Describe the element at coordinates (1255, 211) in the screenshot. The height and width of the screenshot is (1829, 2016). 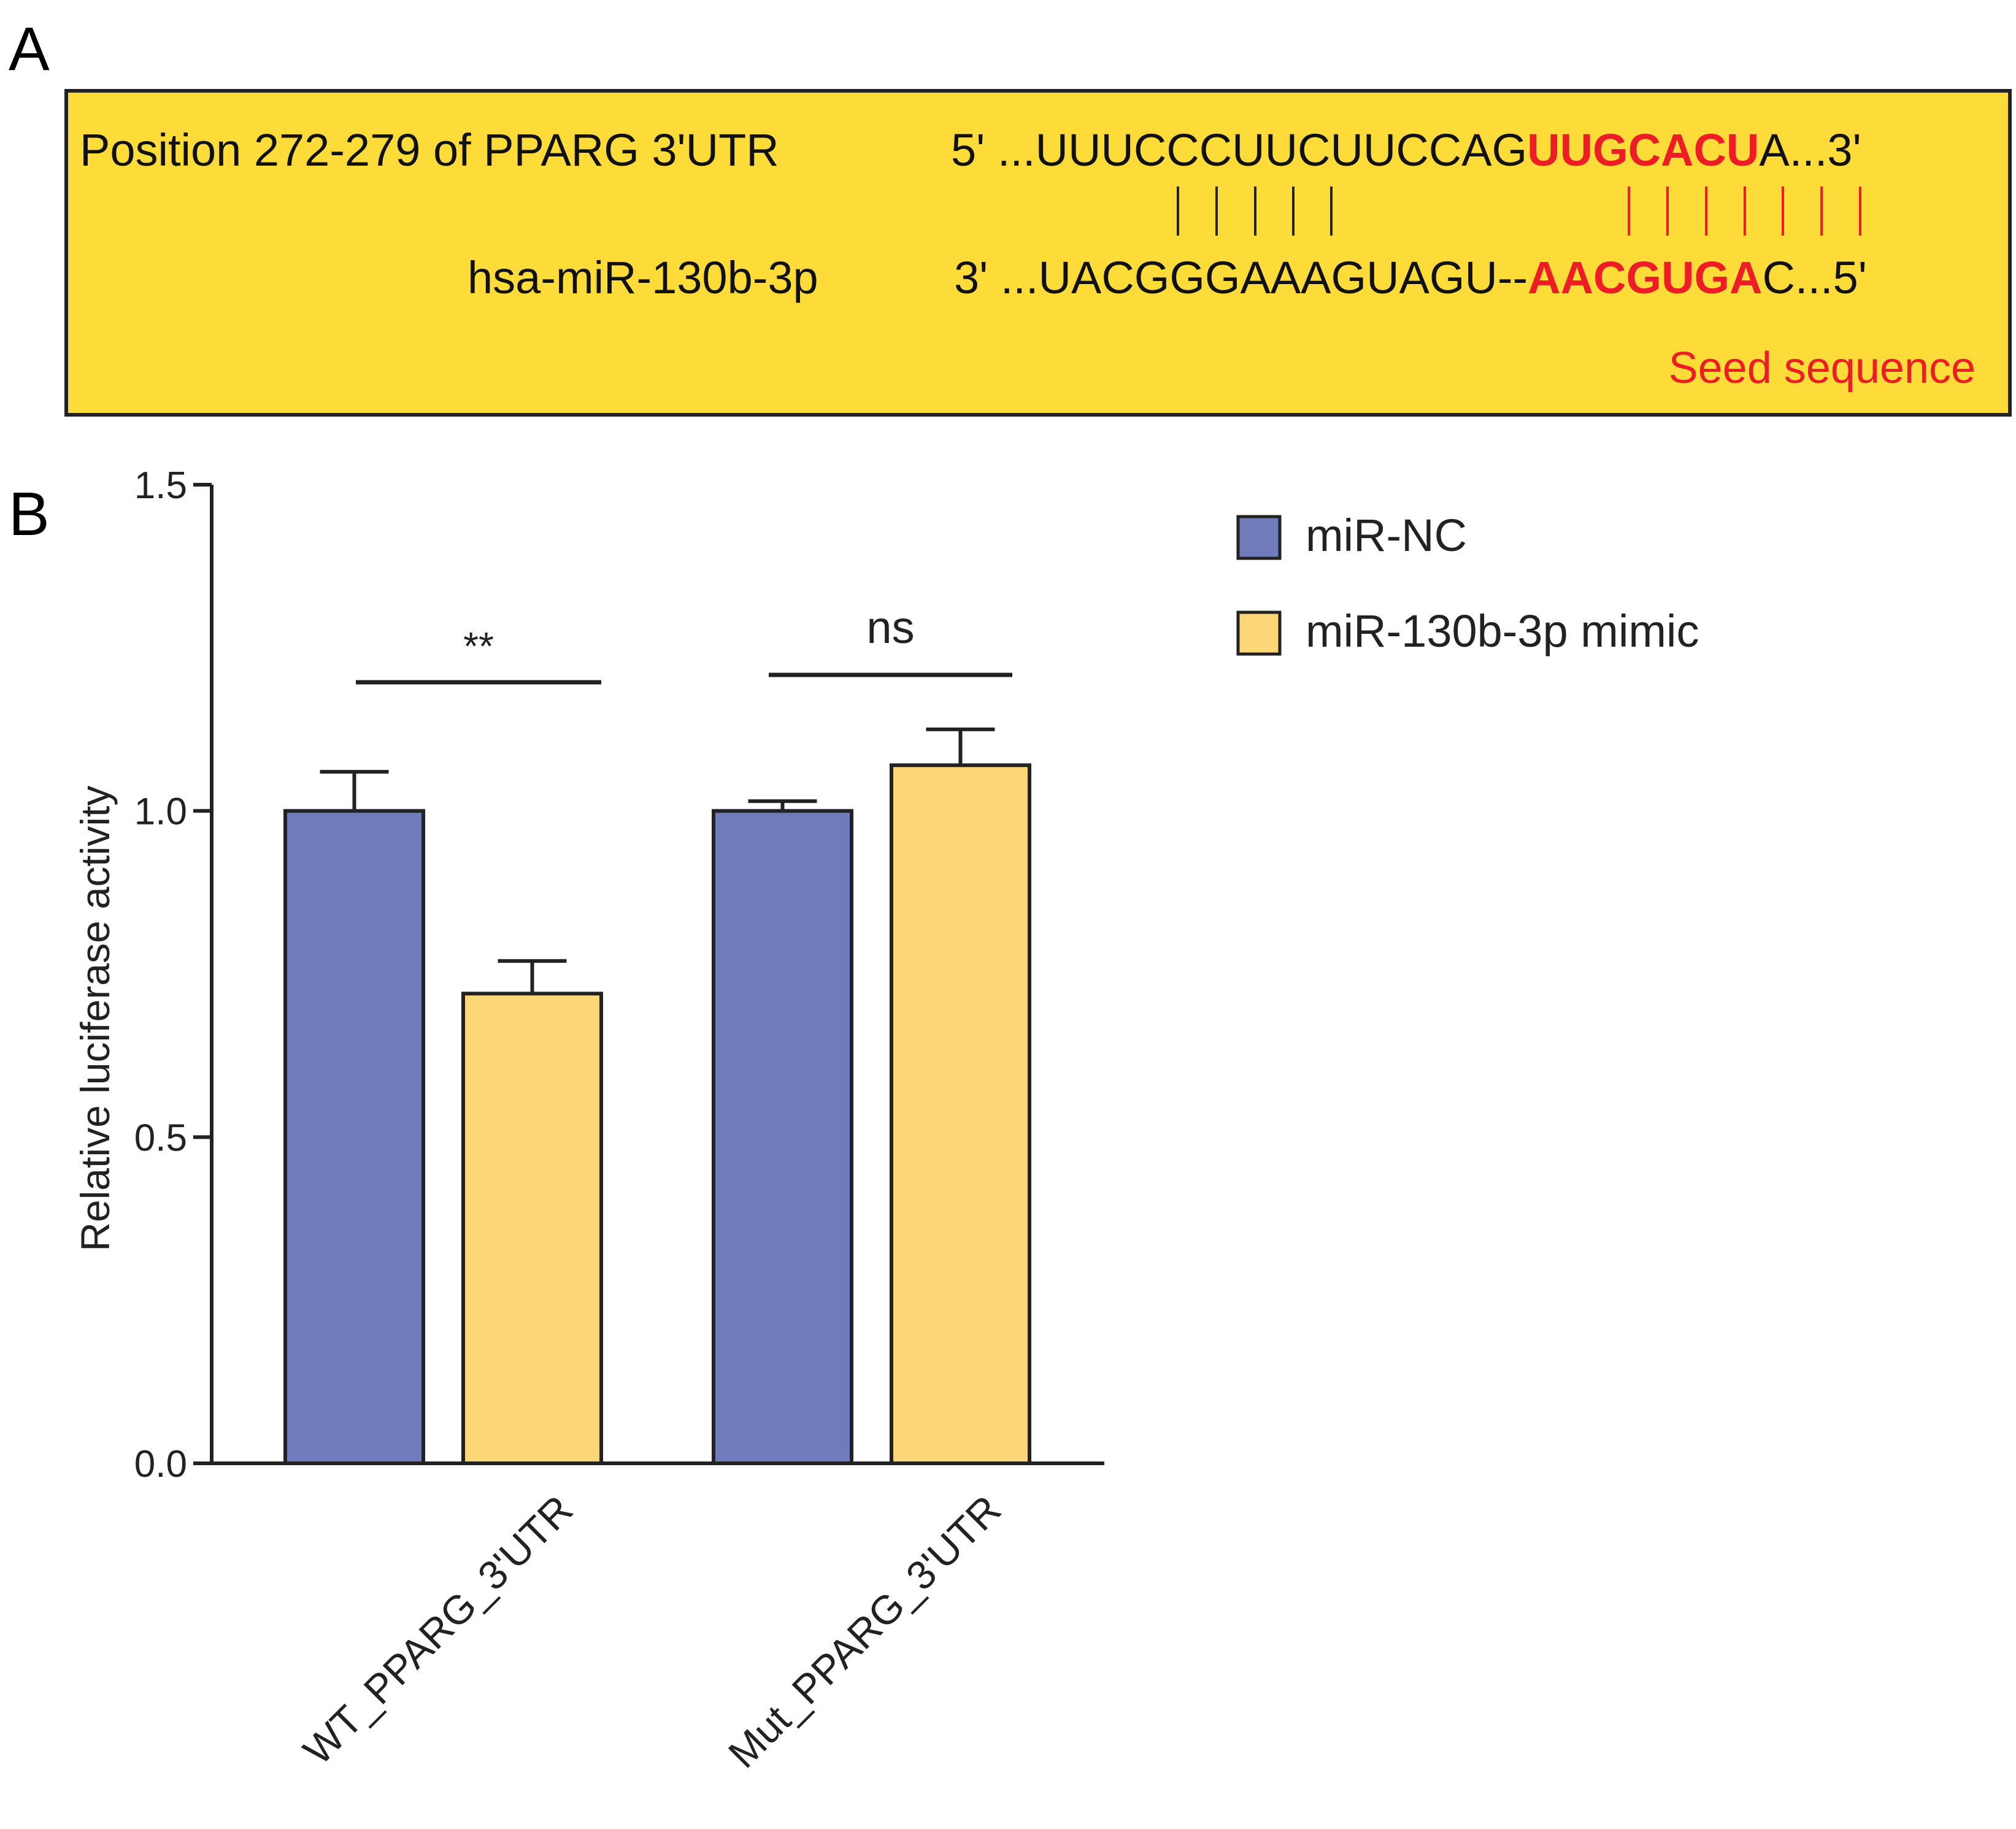
I see `pairing-lines-black` at that location.